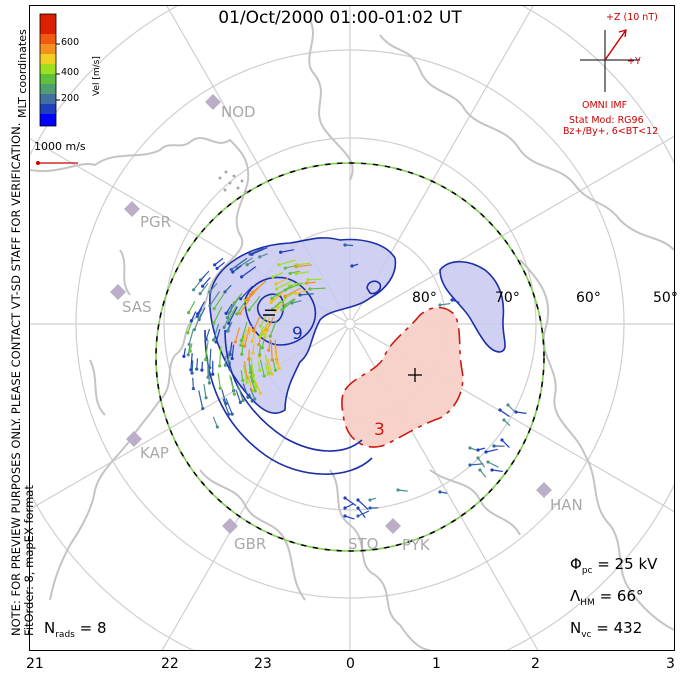 This screenshot has width=680, height=674. What do you see at coordinates (250, 544) in the screenshot?
I see `station-label-gbr: GBR` at bounding box center [250, 544].